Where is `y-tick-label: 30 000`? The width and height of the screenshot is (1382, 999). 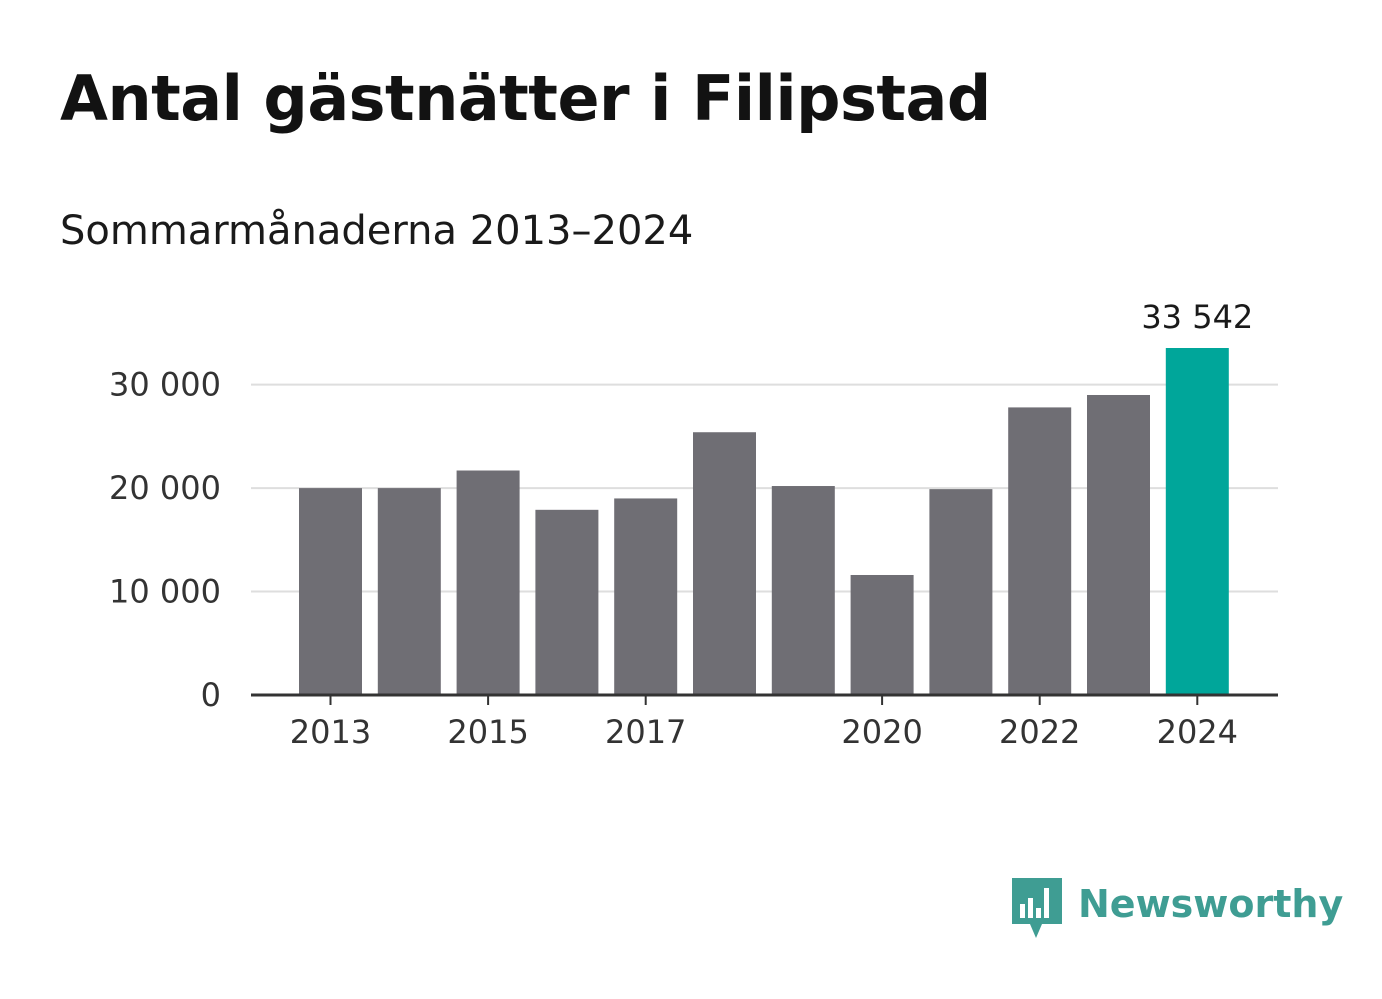
y-tick-label: 30 000 is located at coordinates (165, 385).